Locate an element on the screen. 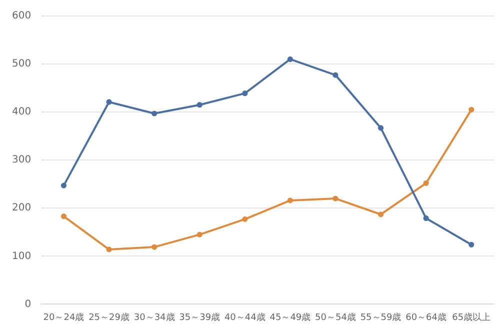 The height and width of the screenshot is (333, 500). x-tick-label: 30～34歳 is located at coordinates (154, 317).